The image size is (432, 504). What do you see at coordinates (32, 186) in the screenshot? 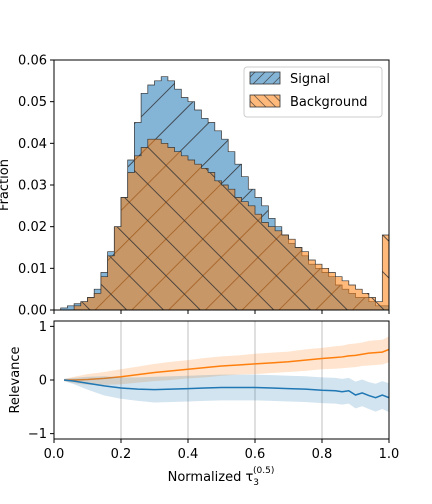
I see `histogram-y-tick-label: 0.03` at bounding box center [32, 186].